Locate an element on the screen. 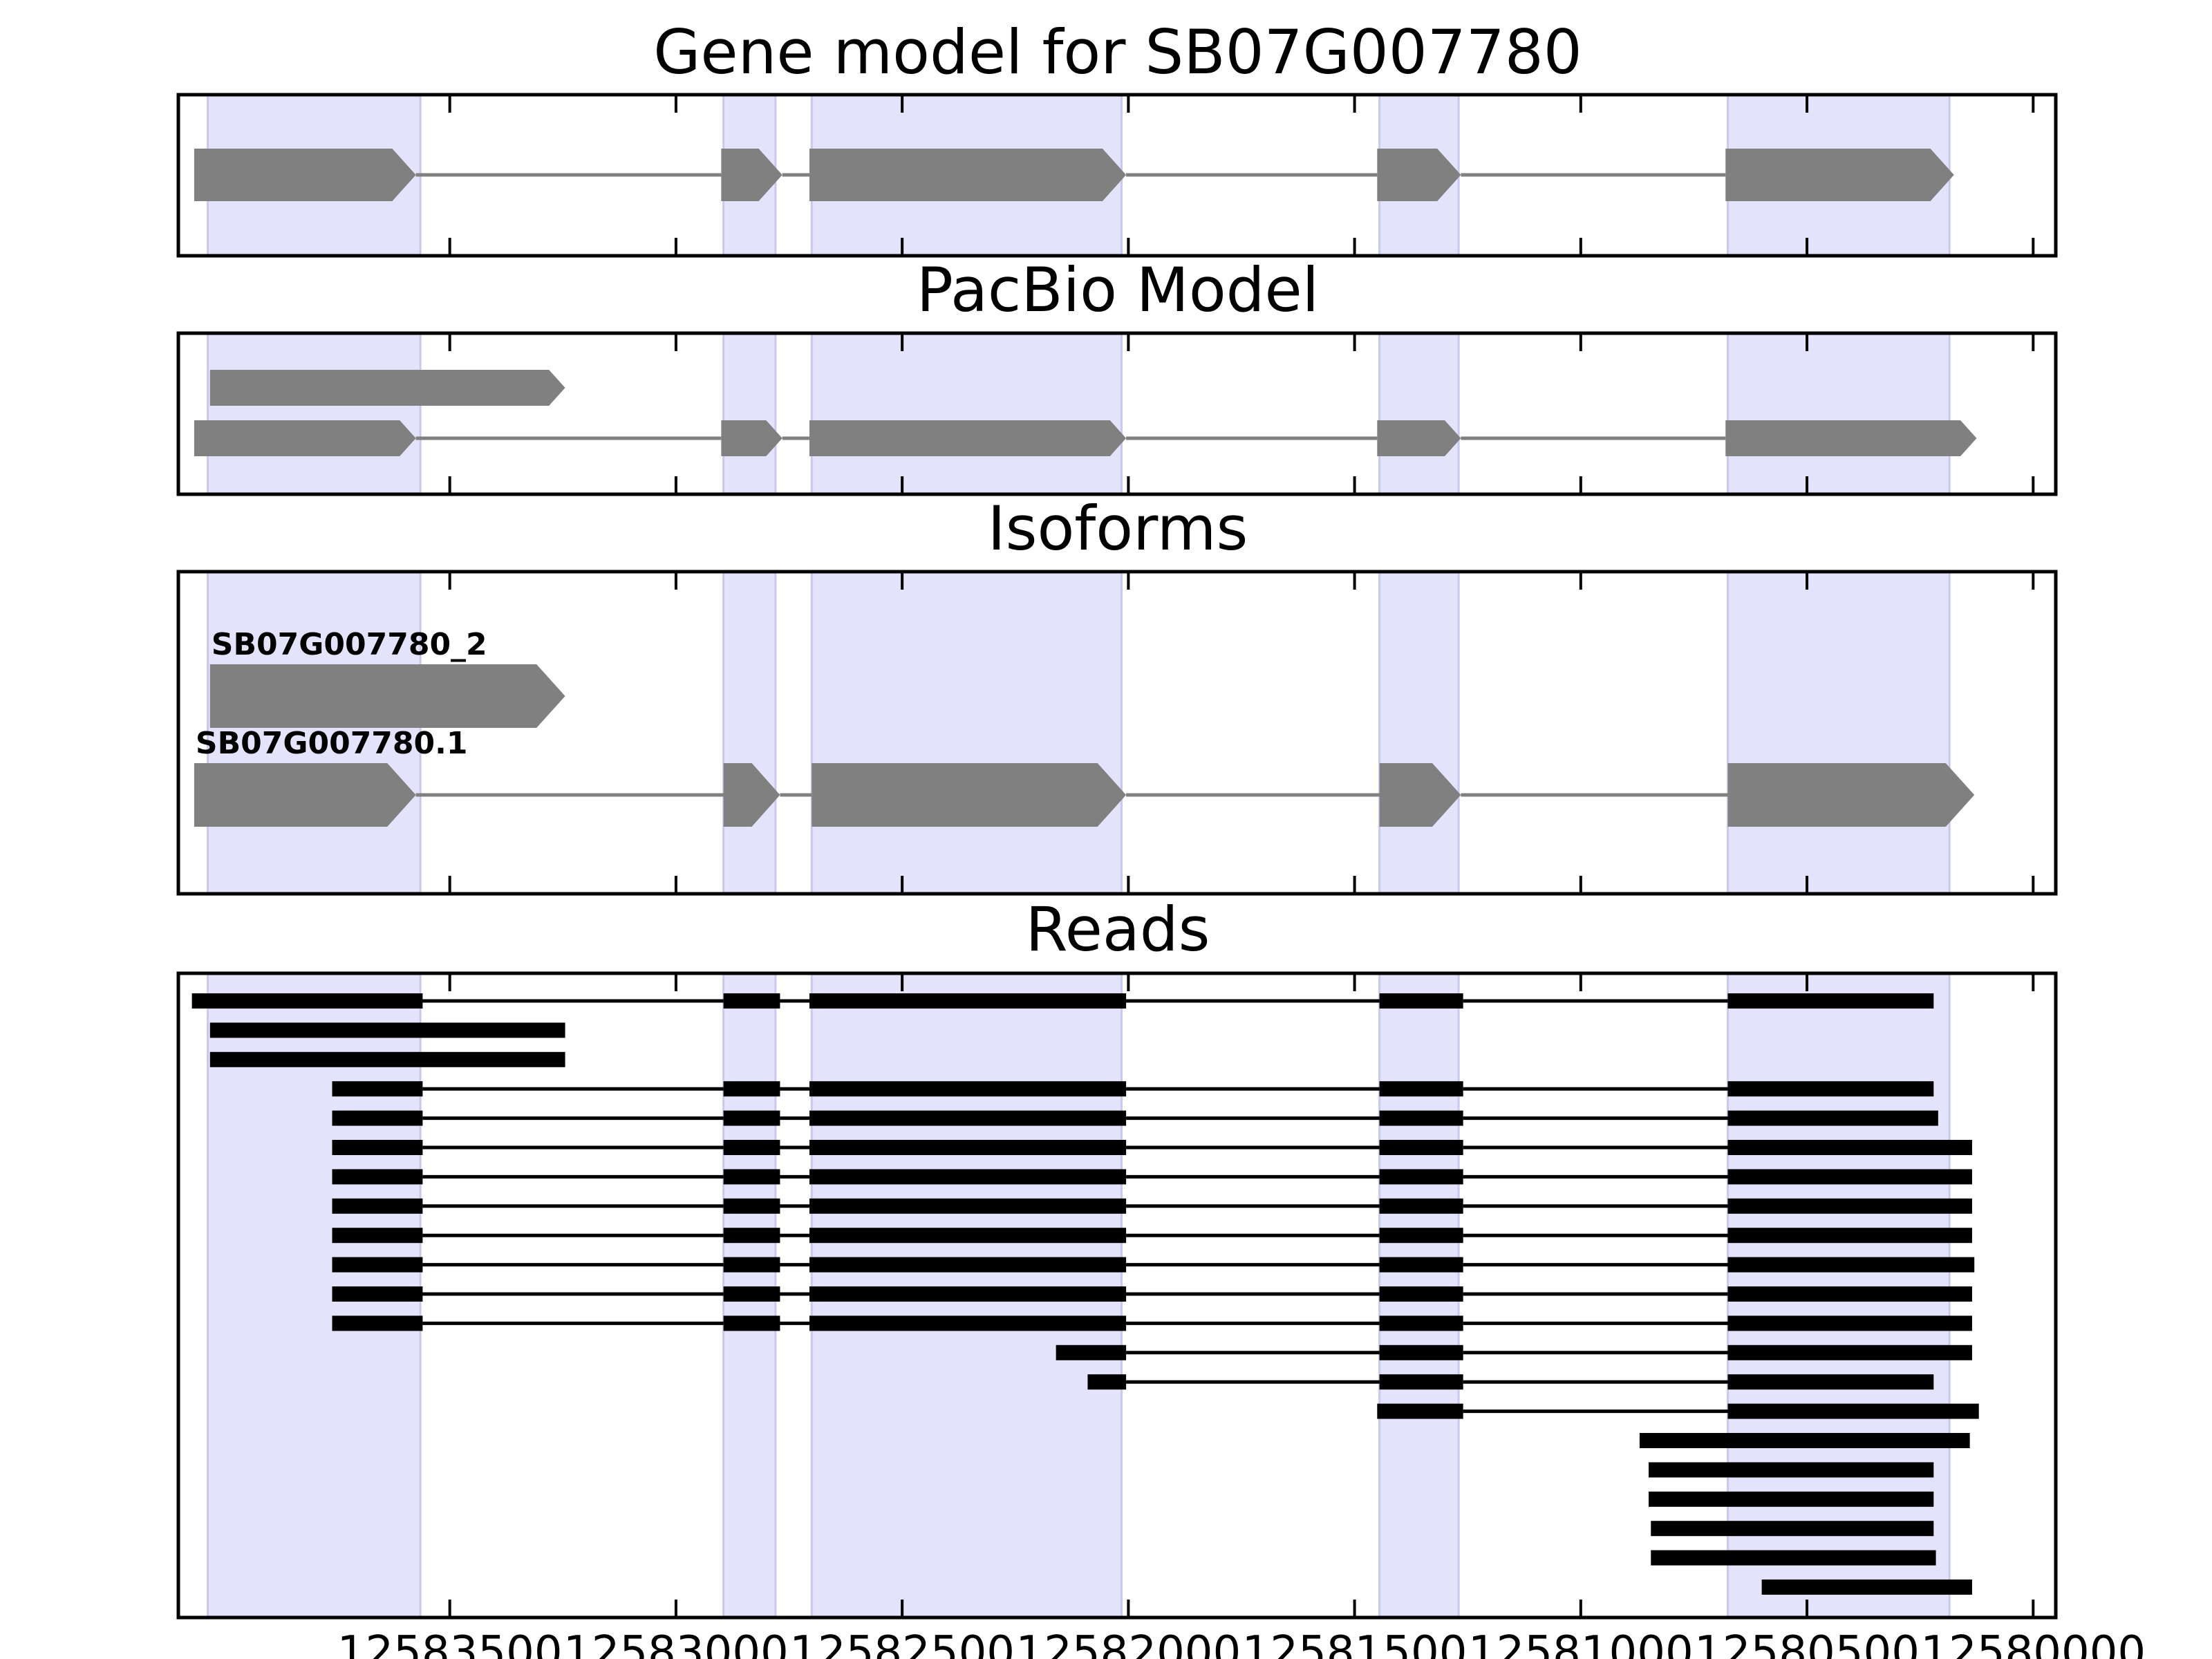 This screenshot has height=1659, width=2212. x-tick-label: 12582500 is located at coordinates (902, 1643).